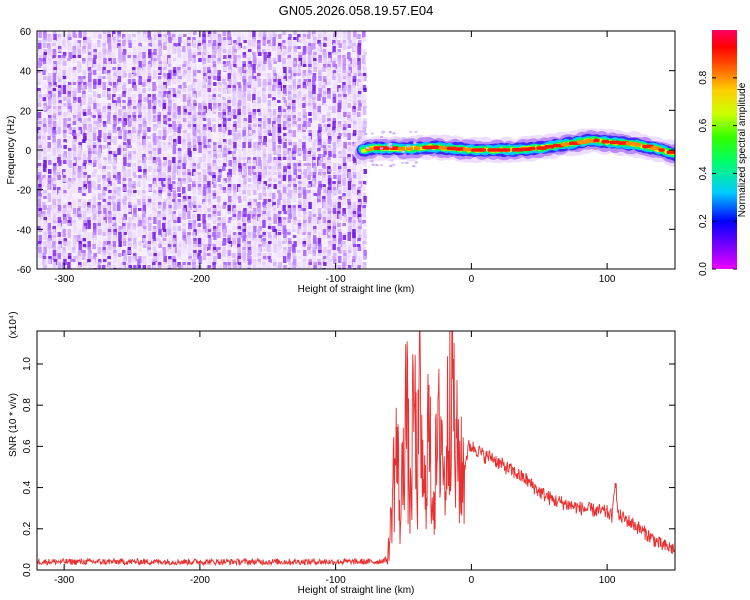 Image resolution: width=750 pixels, height=600 pixels. Describe the element at coordinates (13, 324) in the screenshot. I see `snr-scale-label: (x10⁴)` at that location.